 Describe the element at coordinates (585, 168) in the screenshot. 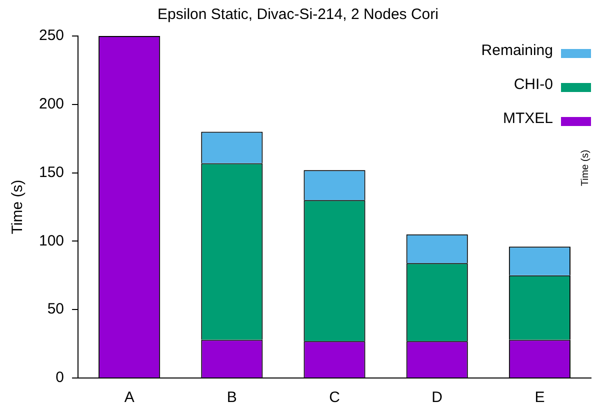

I see `annotation: Time (s)` at that location.